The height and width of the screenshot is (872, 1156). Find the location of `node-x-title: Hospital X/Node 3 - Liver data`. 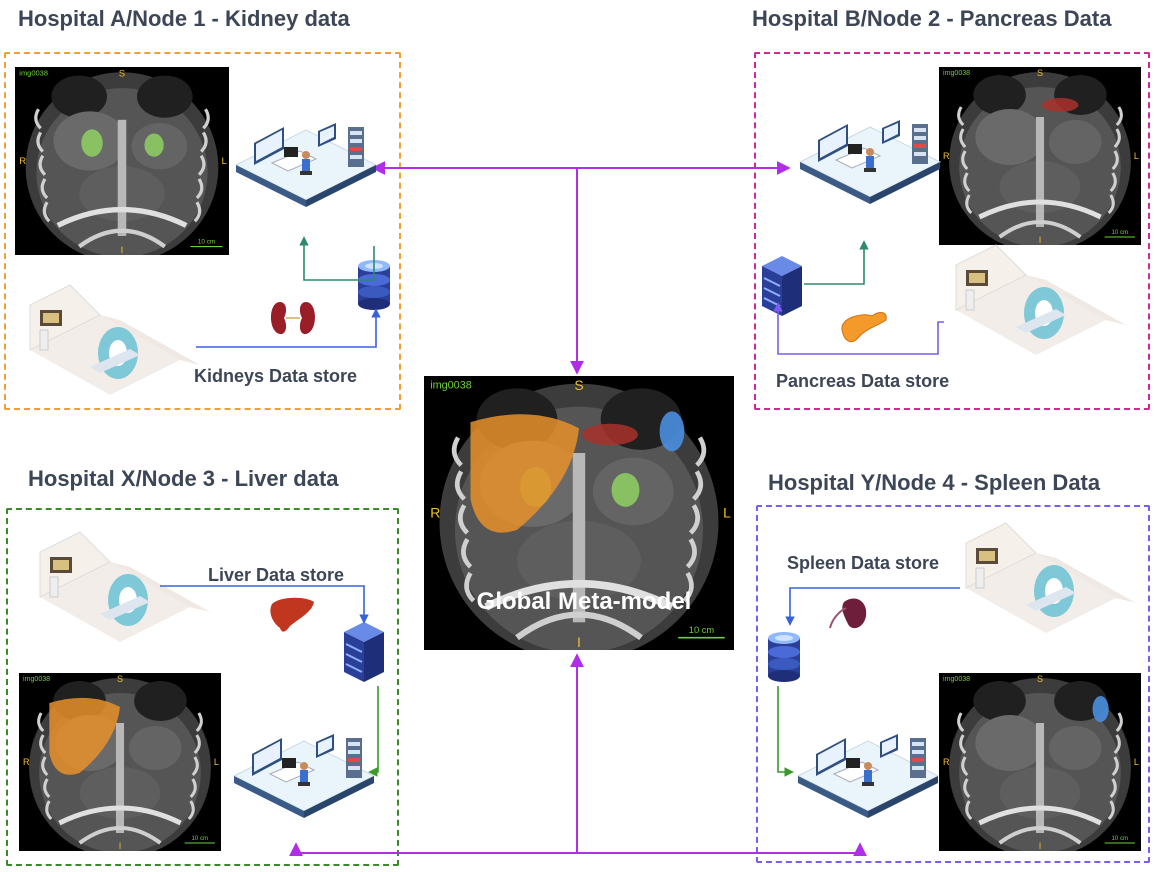

node-x-title: Hospital X/Node 3 - Liver data is located at coordinates (183, 478).